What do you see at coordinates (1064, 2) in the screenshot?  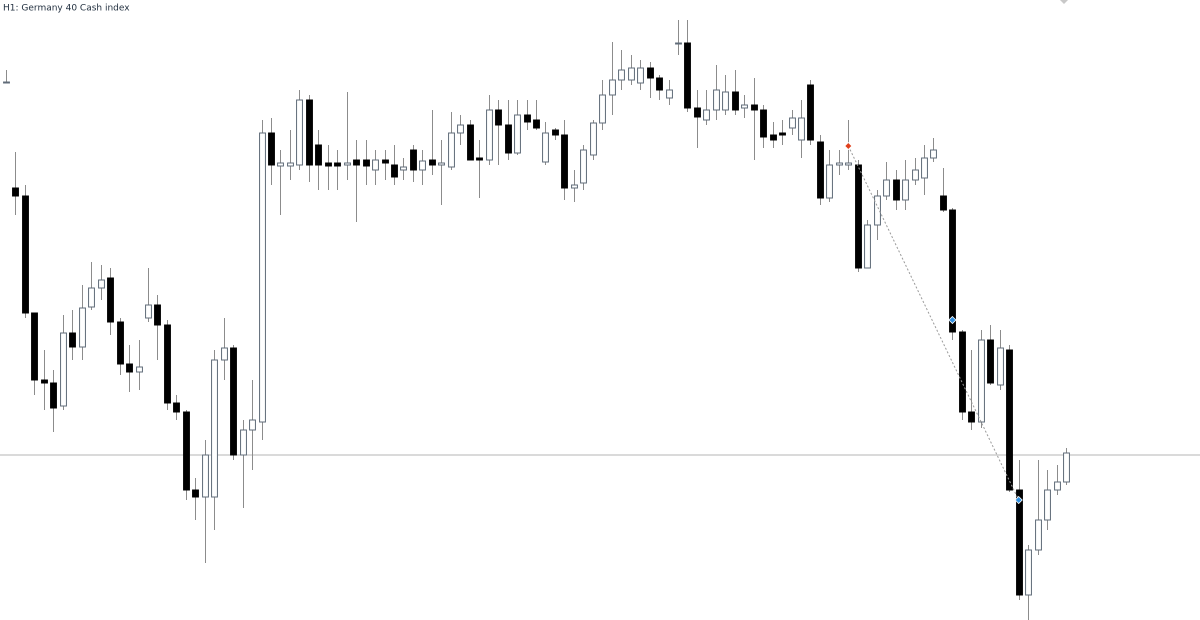 I see `scroll-marker` at bounding box center [1064, 2].